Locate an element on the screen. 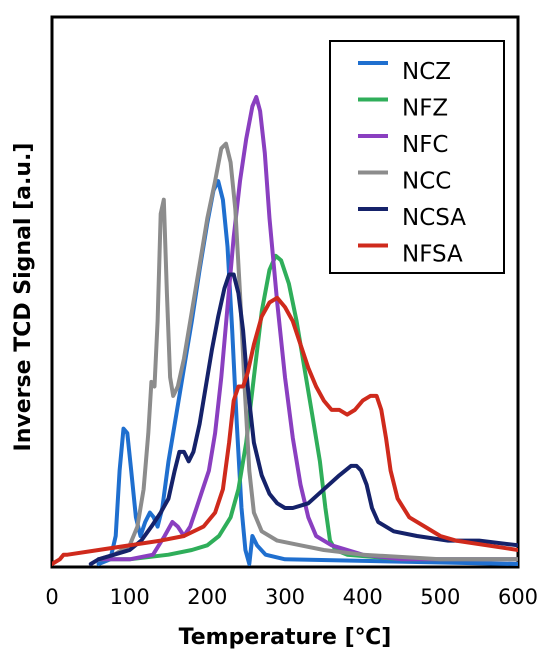  legend-label-nfz: NFZ is located at coordinates (425, 109).